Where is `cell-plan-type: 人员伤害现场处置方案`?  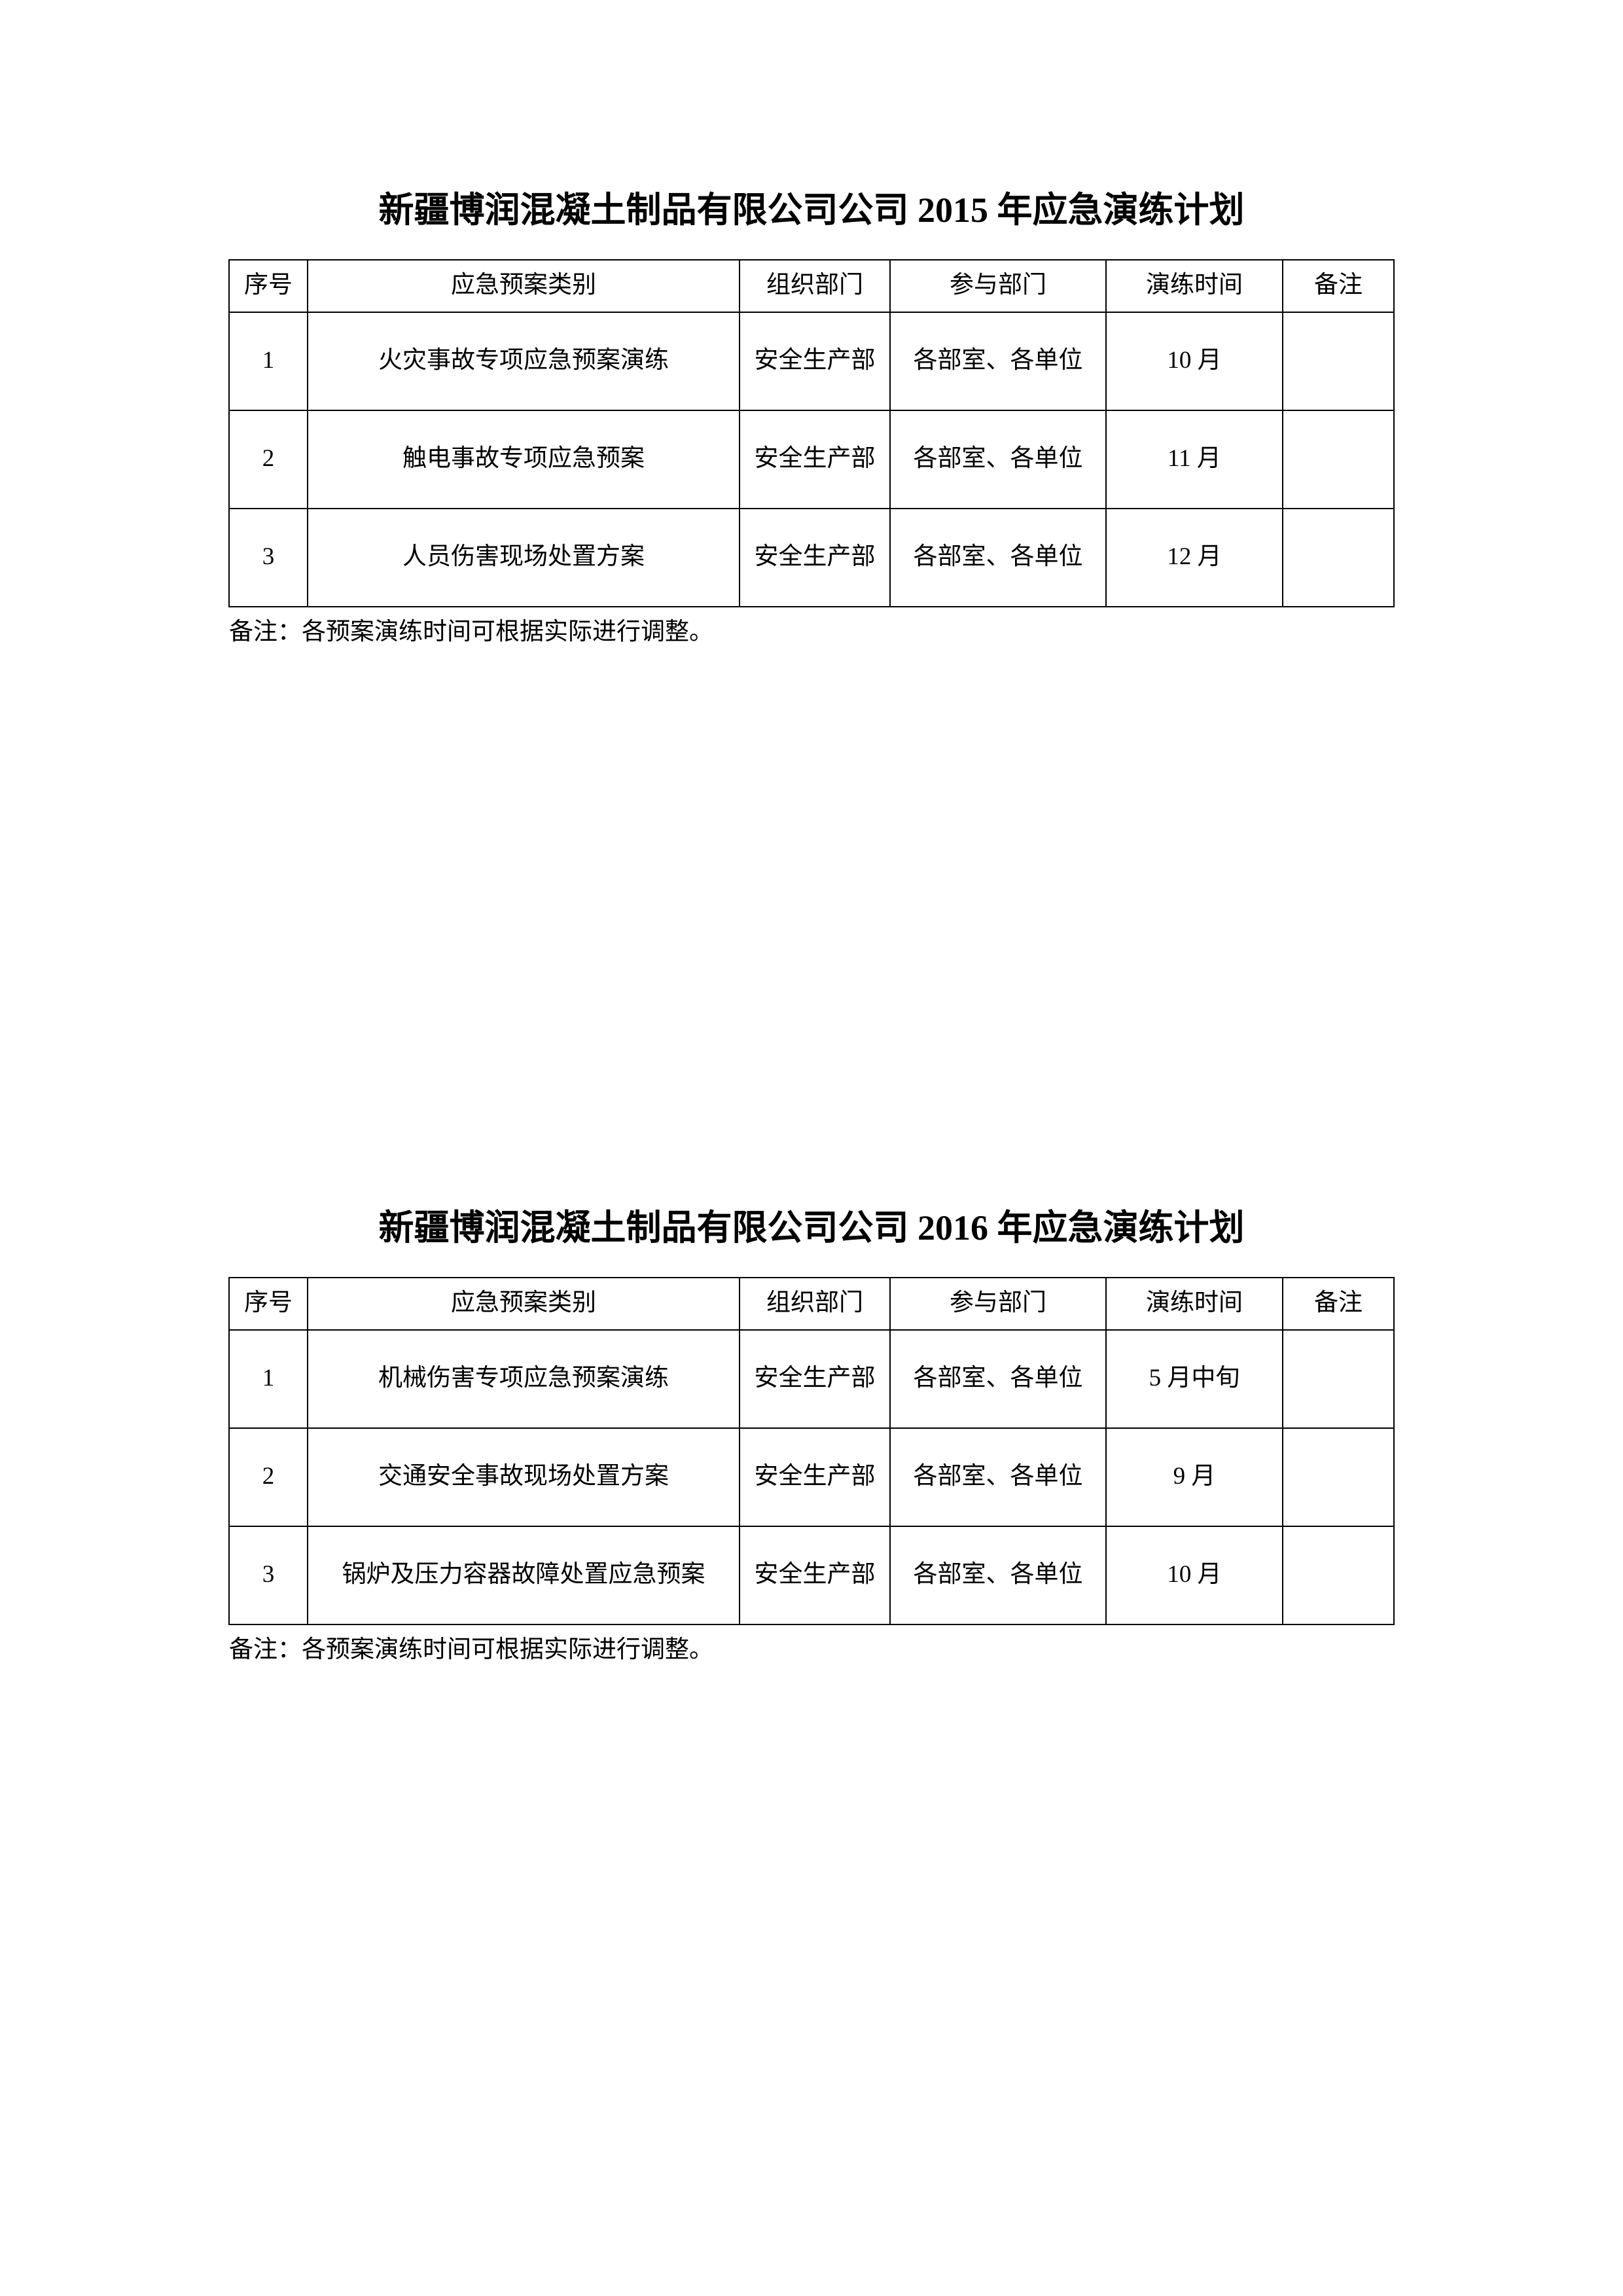
cell-plan-type: 人员伤害现场处置方案 is located at coordinates (523, 557).